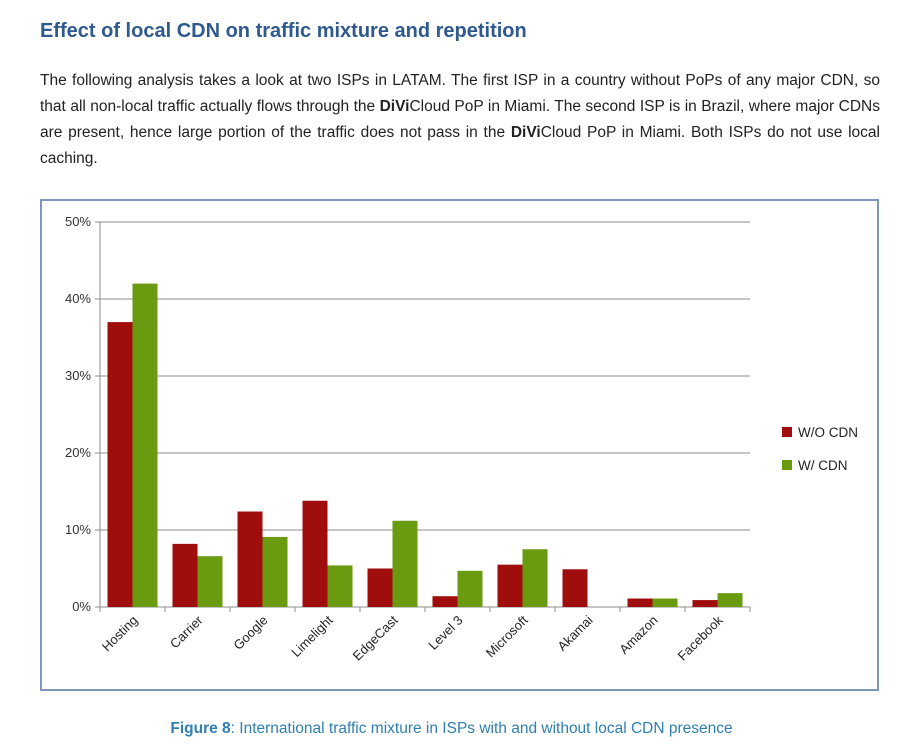 The width and height of the screenshot is (903, 748). Describe the element at coordinates (375, 637) in the screenshot. I see `x-category-label: EdgeCast` at that location.